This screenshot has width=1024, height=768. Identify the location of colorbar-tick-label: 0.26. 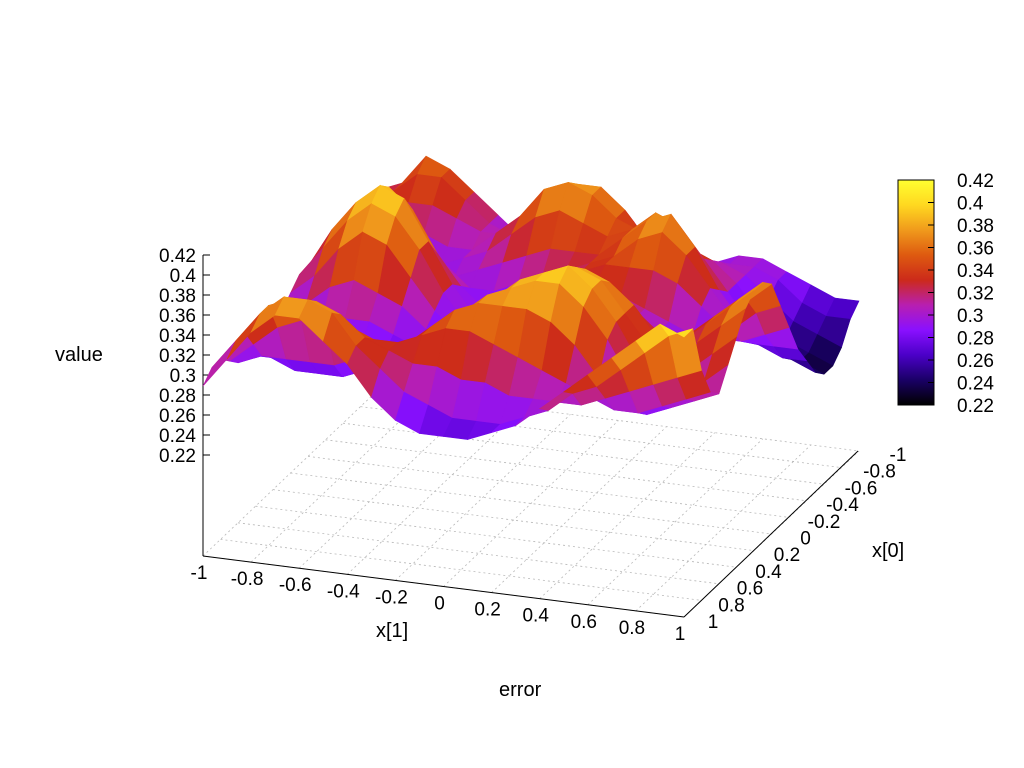
(975, 361).